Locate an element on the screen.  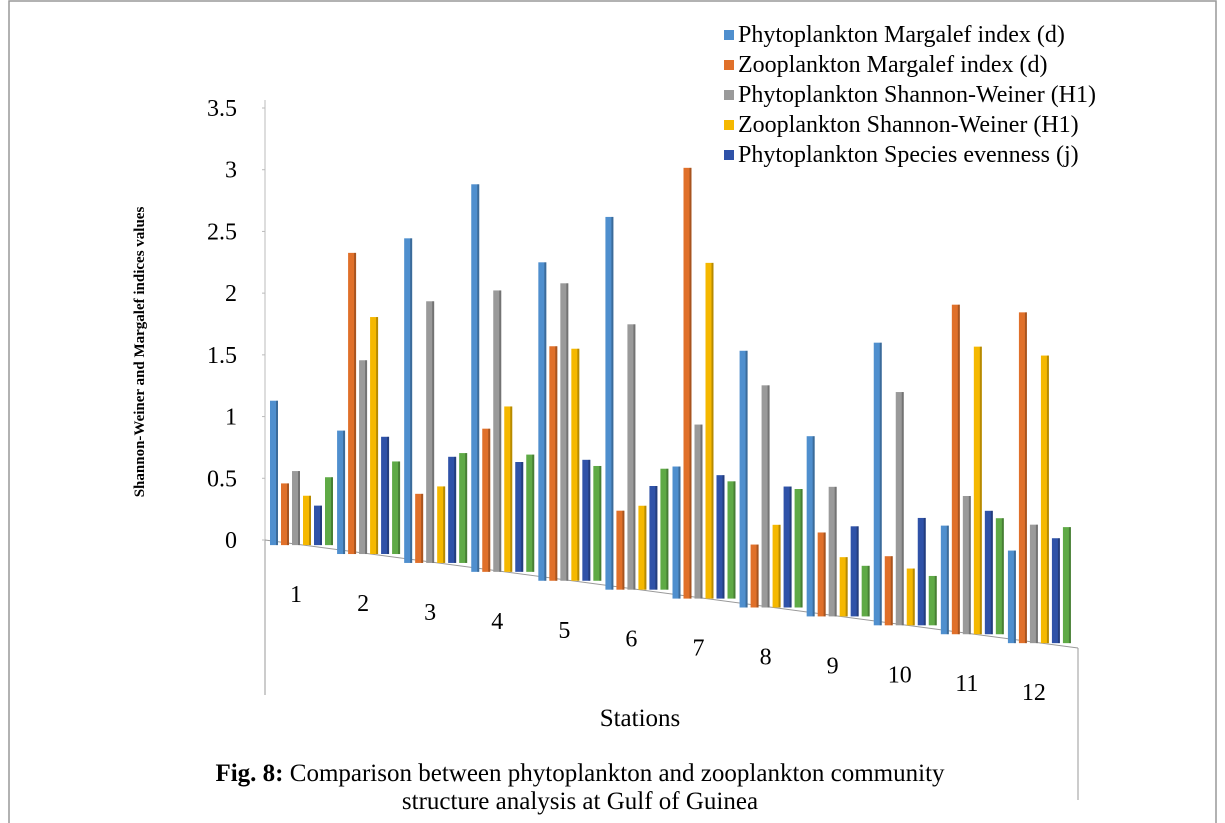
x-tick-label: 11 is located at coordinates (966, 684).